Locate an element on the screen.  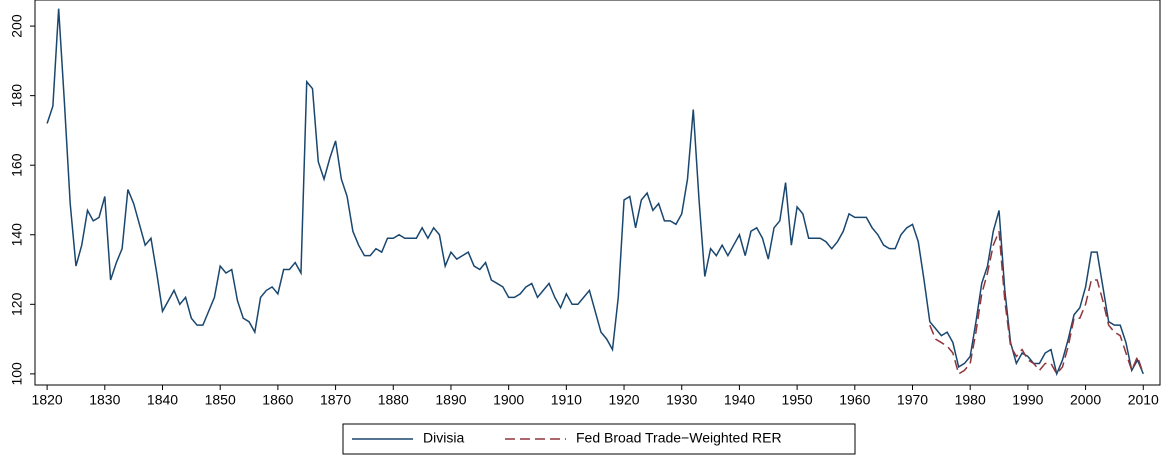
x-tick-label: 1880 is located at coordinates (393, 400).